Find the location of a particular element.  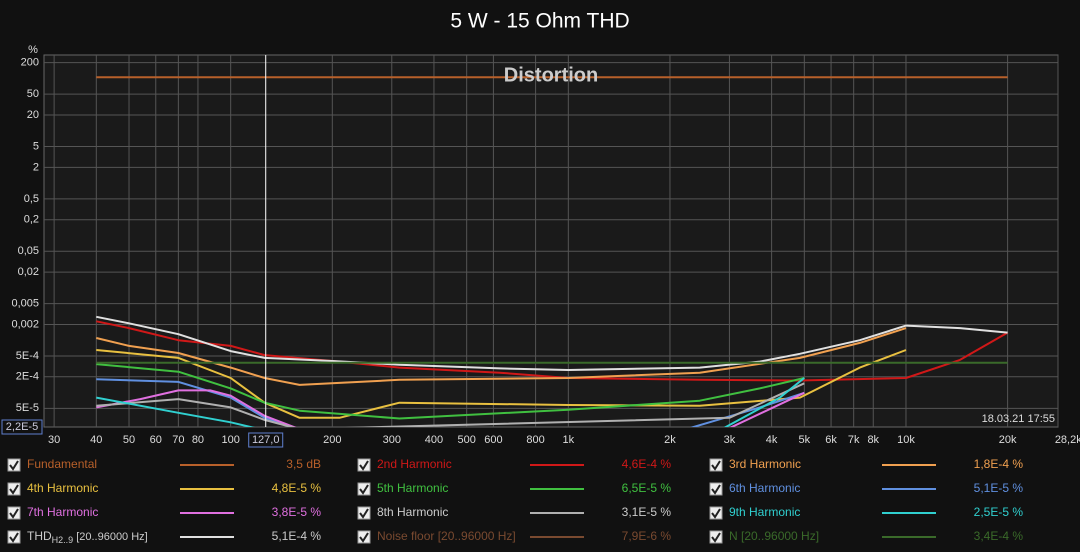

y-tick-label: 0,05 is located at coordinates (28, 251).